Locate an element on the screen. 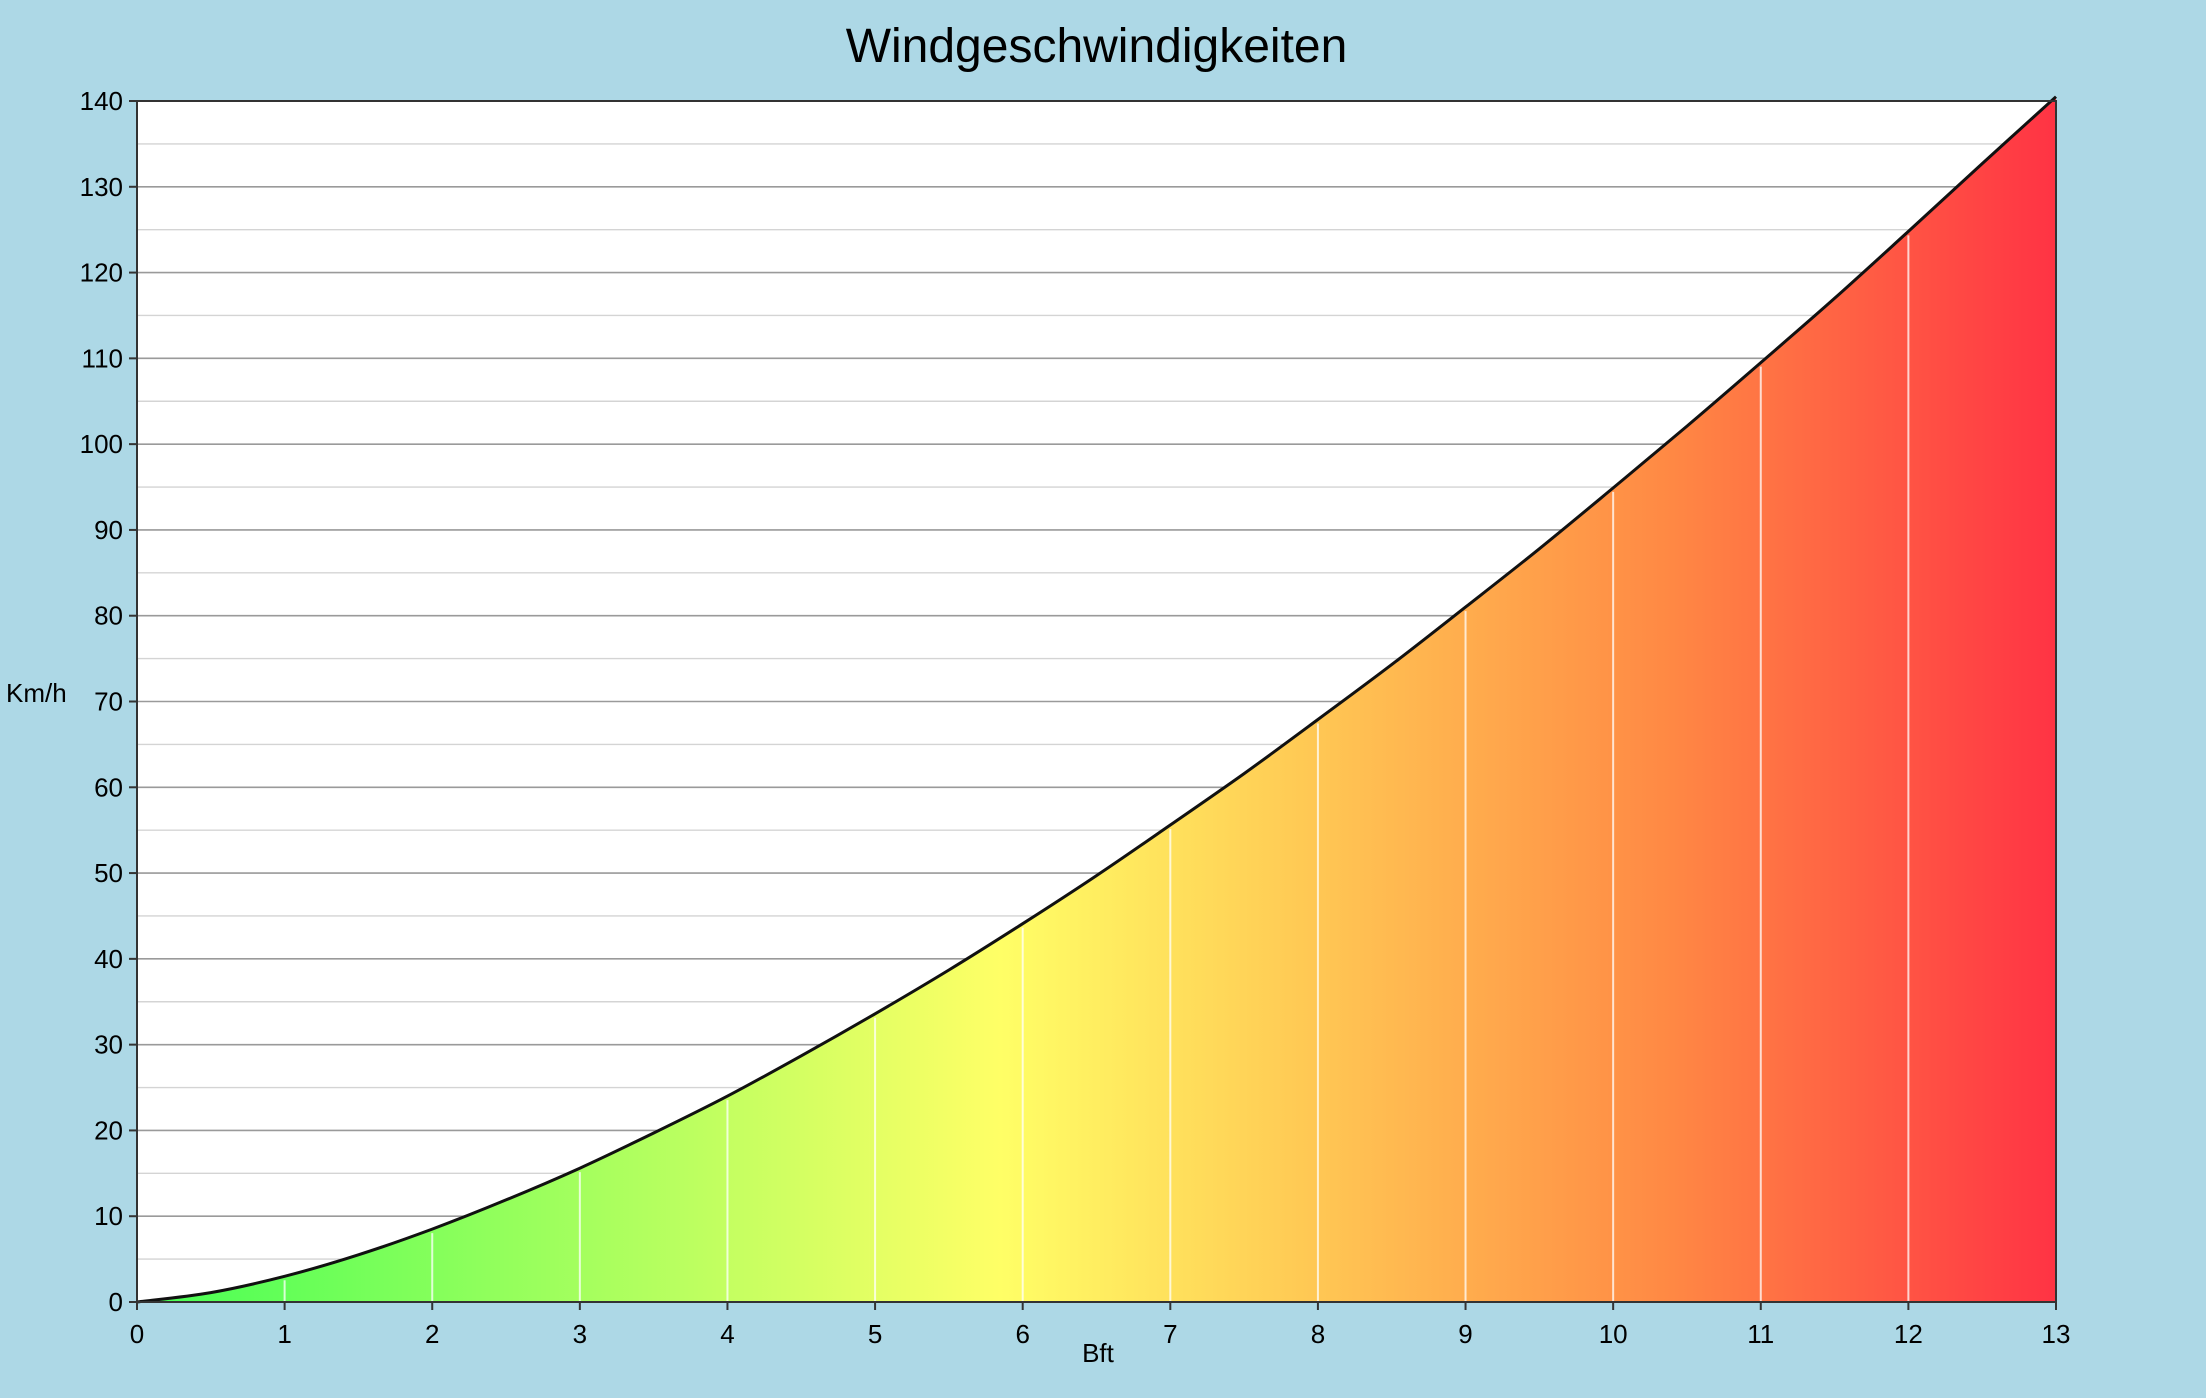 Image resolution: width=2206 pixels, height=1398 pixels. x-tick-label: 1 is located at coordinates (284, 1334).